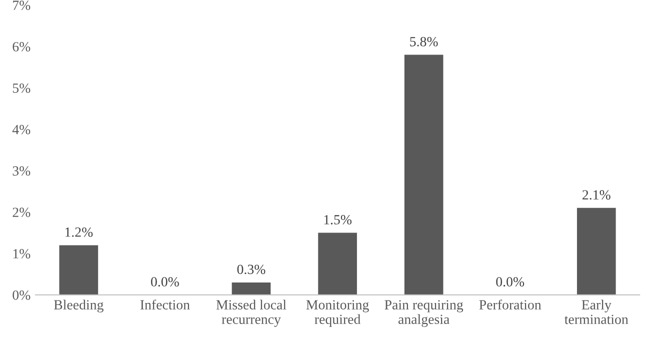  Describe the element at coordinates (510, 305) in the screenshot. I see `x-tick-label: Perforation` at that location.